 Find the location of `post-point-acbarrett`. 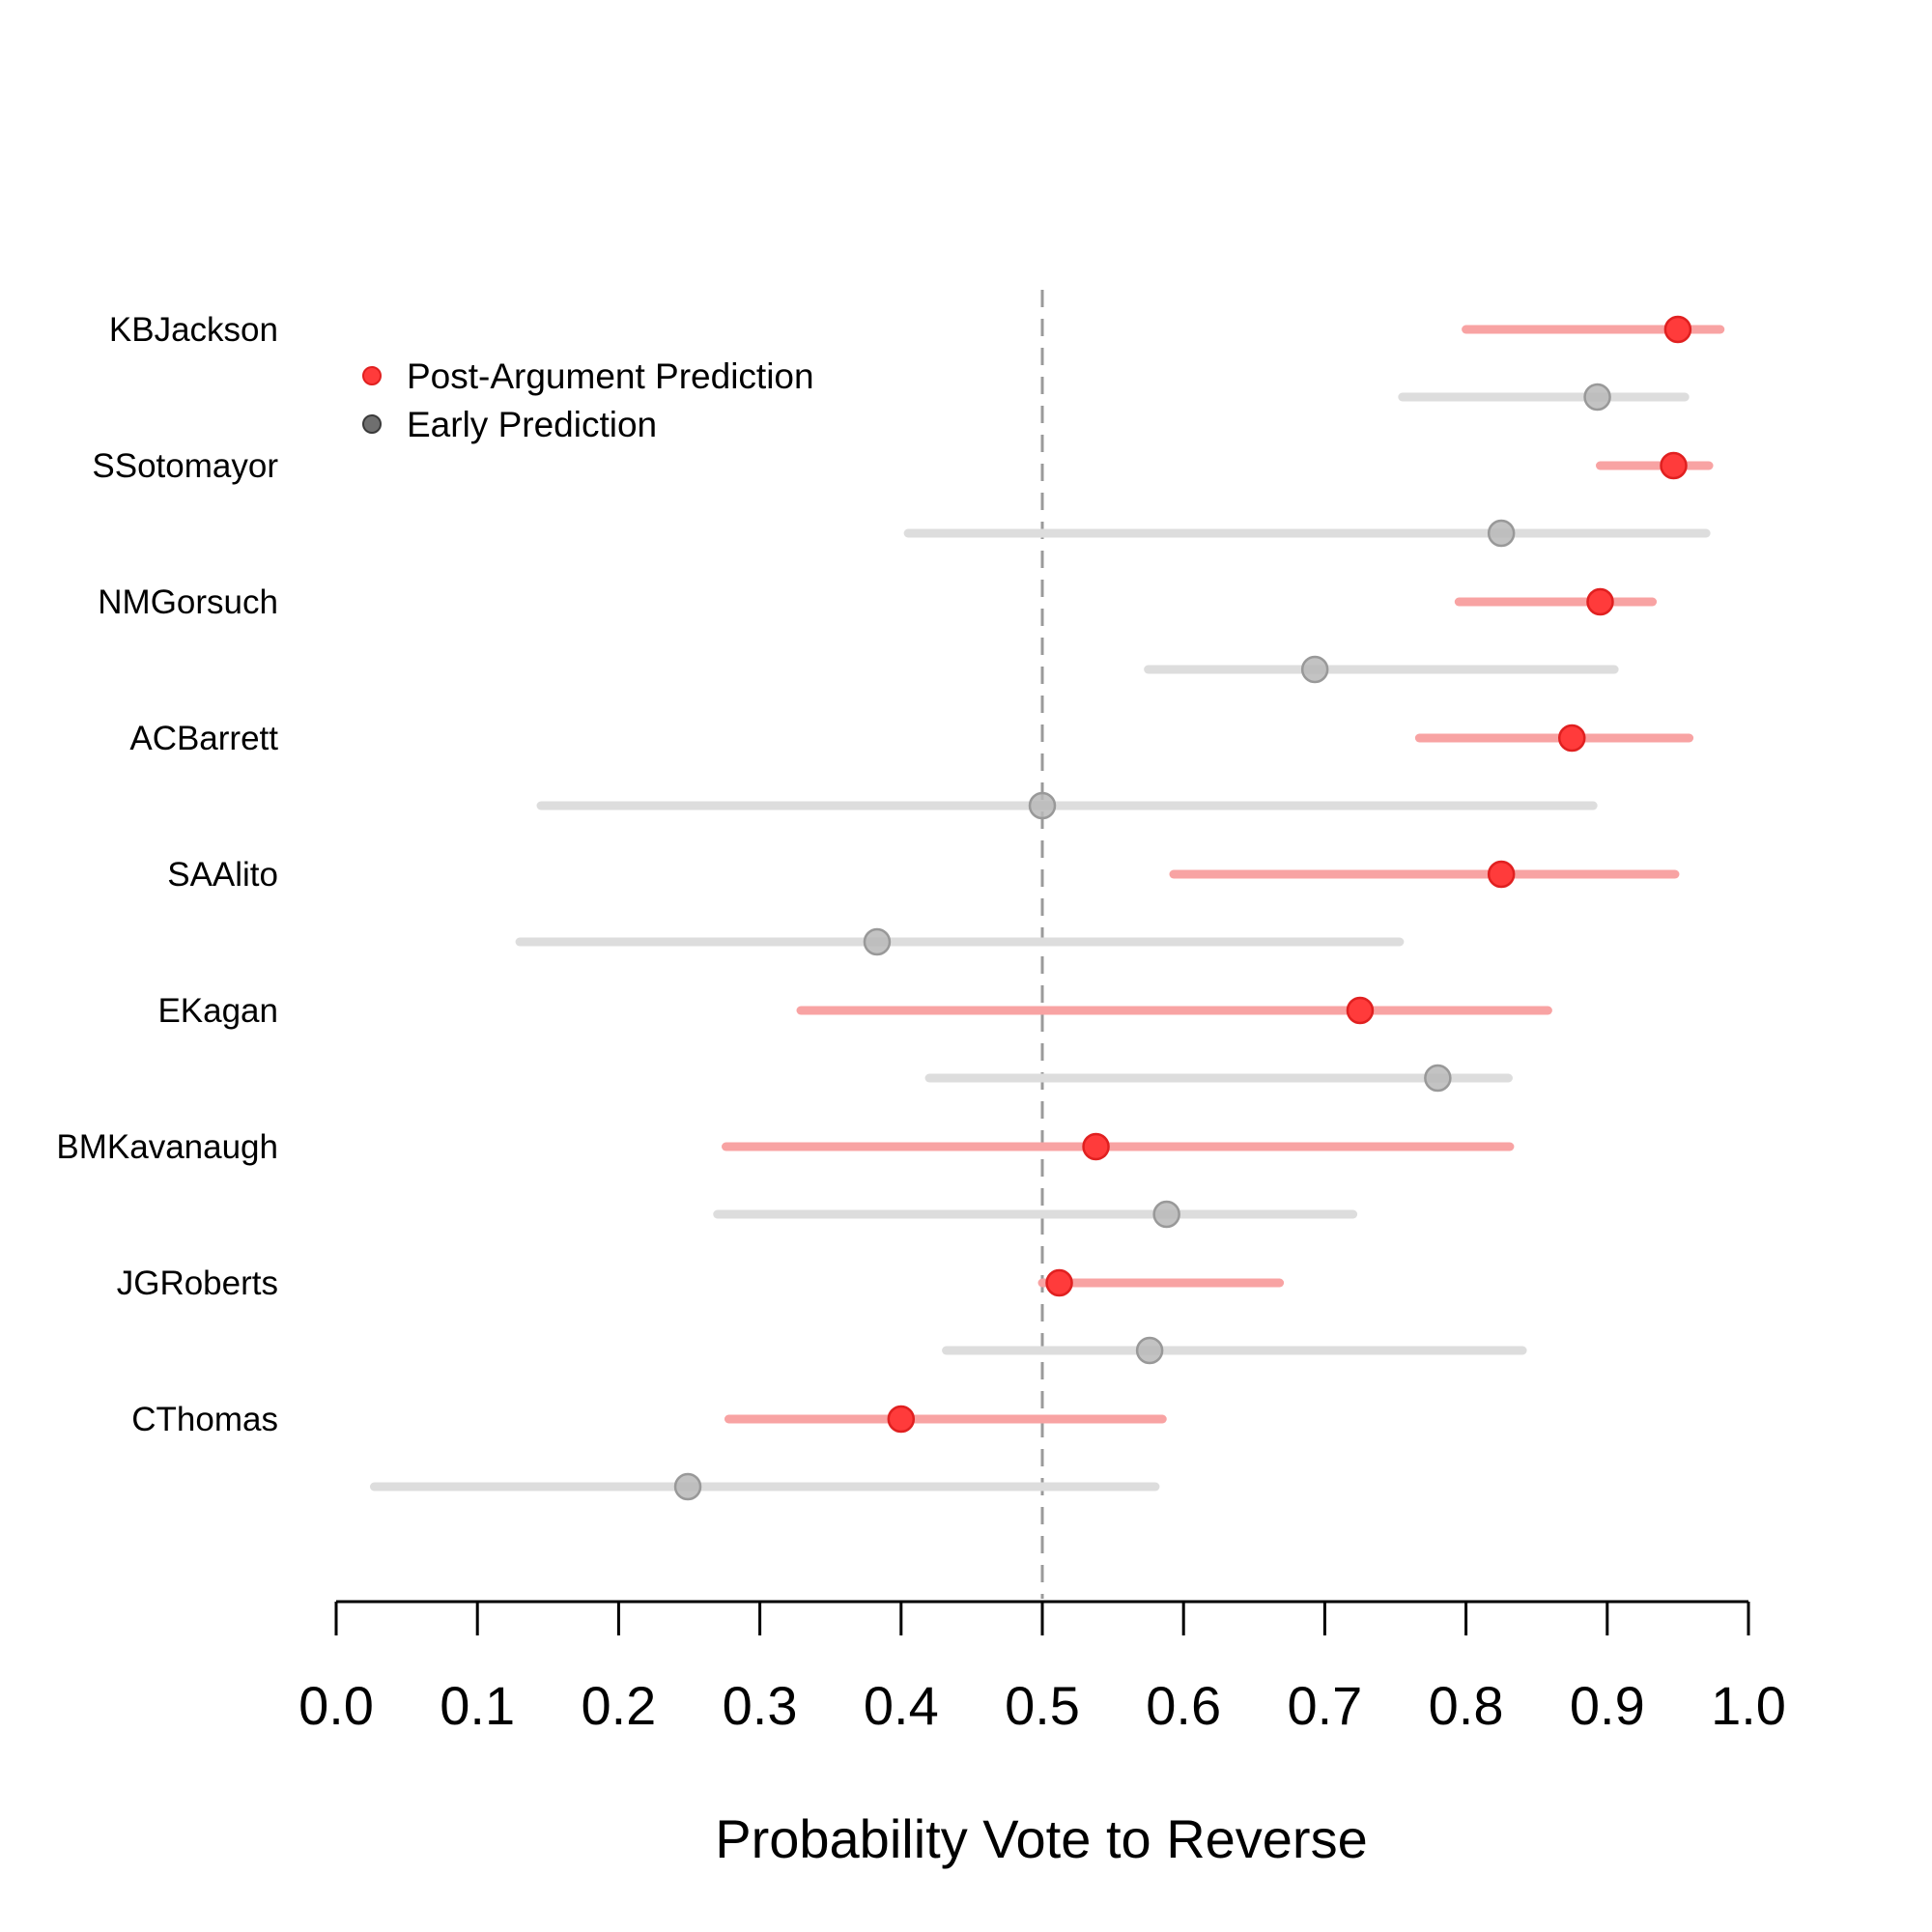

post-point-acbarrett is located at coordinates (1572, 738).